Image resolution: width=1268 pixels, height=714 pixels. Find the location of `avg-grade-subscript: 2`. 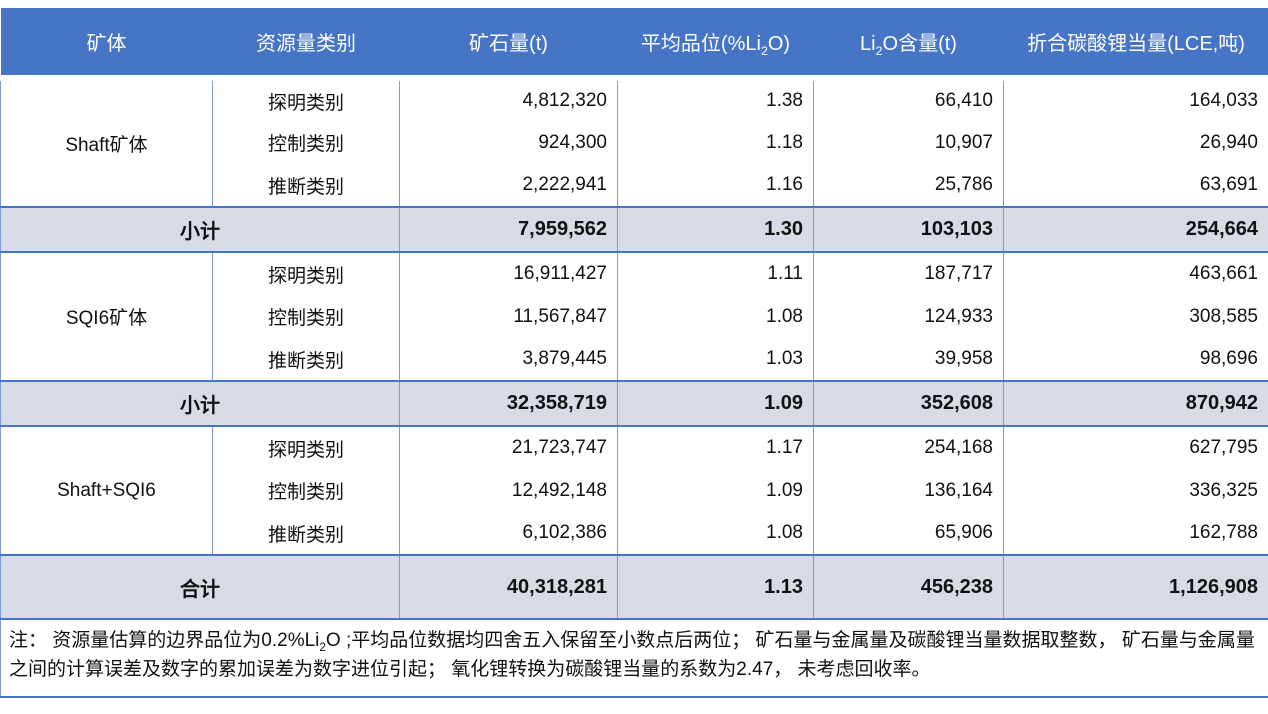

avg-grade-subscript: 2 is located at coordinates (764, 51).